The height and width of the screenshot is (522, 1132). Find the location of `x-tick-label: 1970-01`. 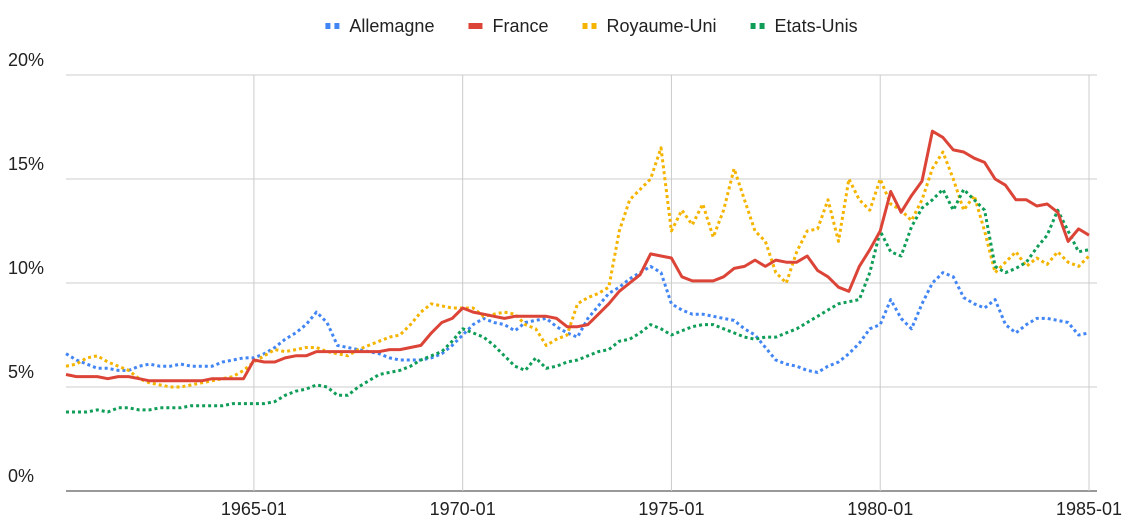

x-tick-label: 1970-01 is located at coordinates (463, 509).